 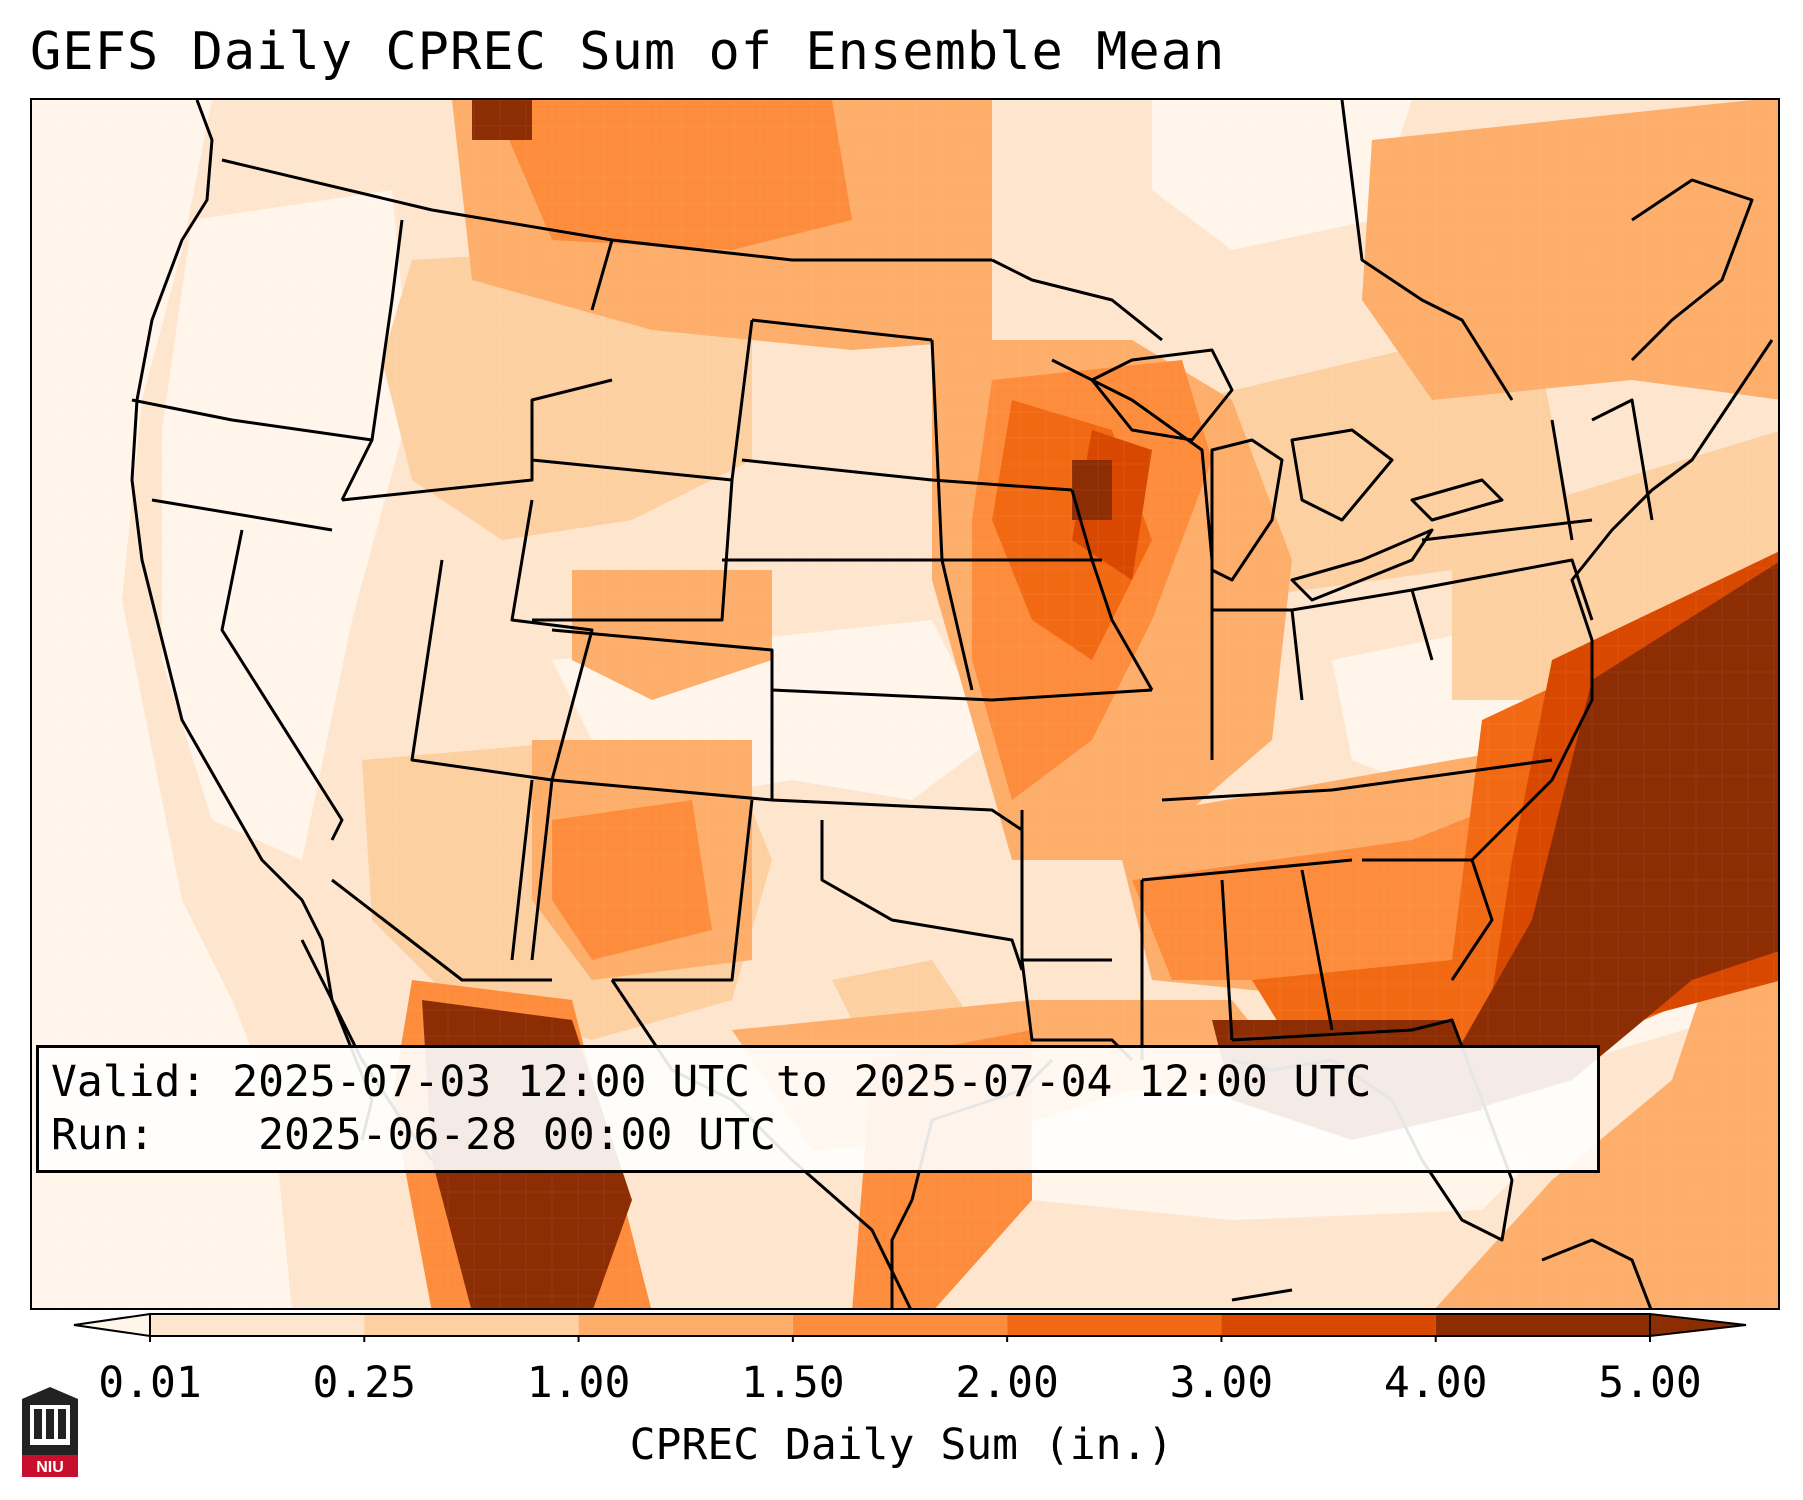 I want to click on colorbar-tick-label: 0.01, so click(x=150, y=1383).